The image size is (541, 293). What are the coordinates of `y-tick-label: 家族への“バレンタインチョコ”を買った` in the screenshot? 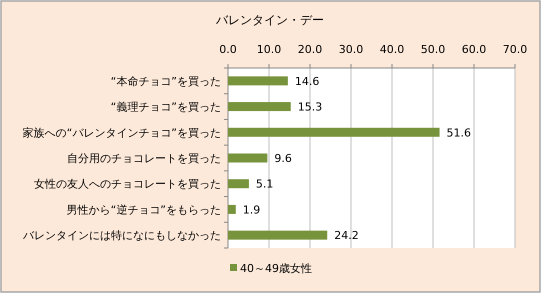 It's located at (121, 133).